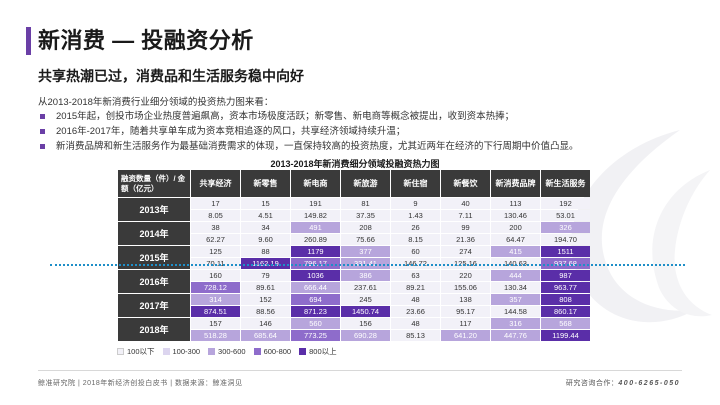 The height and width of the screenshot is (405, 720). Describe the element at coordinates (565, 311) in the screenshot. I see `funding-amount-cell: 860.17` at that location.